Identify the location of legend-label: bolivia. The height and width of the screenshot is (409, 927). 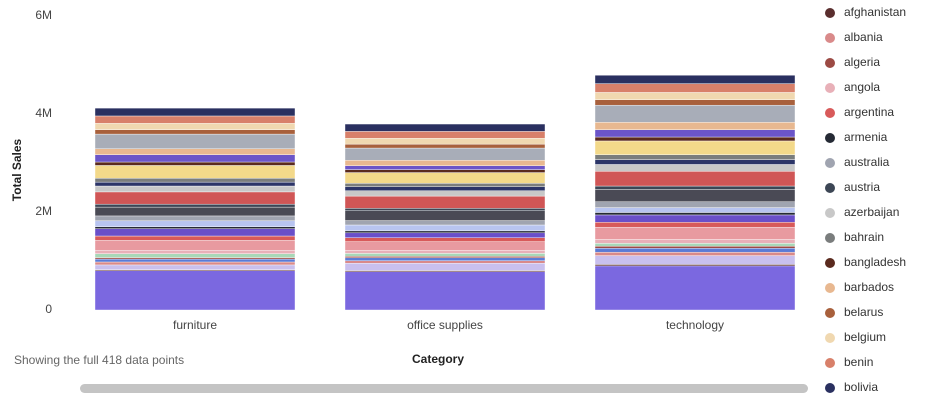
(861, 387).